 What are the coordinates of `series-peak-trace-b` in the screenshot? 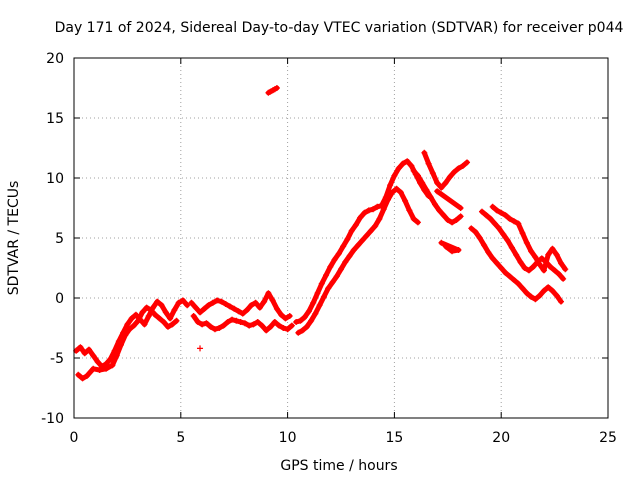 It's located at (446, 170).